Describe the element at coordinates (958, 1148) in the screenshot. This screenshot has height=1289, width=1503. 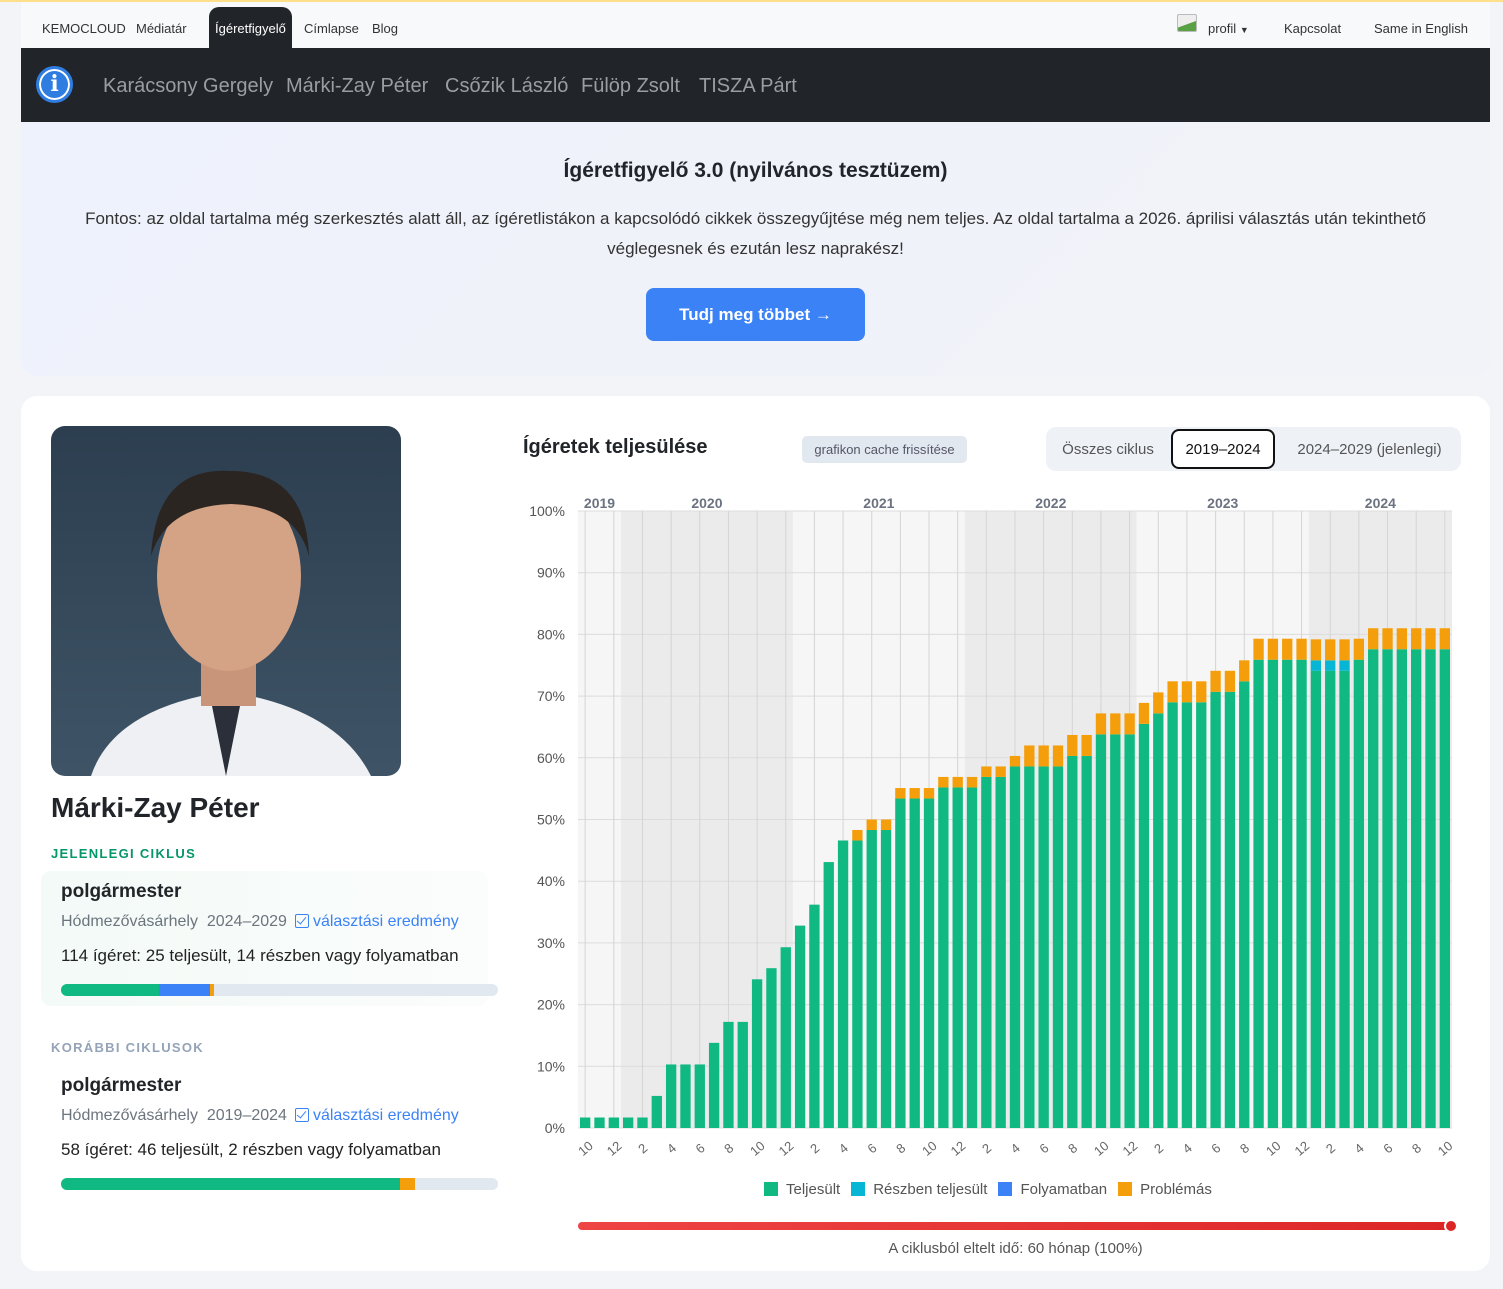
I see `x-tick-label: 12` at that location.